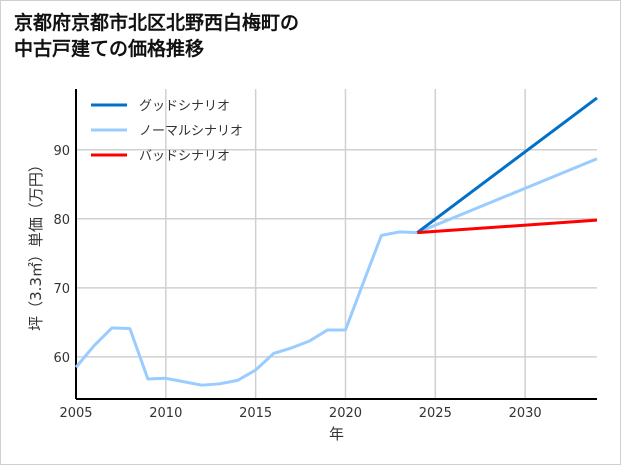 Image resolution: width=621 pixels, height=465 pixels. Describe the element at coordinates (184, 156) in the screenshot. I see `legend-label-3: バッドシナリオ` at that location.